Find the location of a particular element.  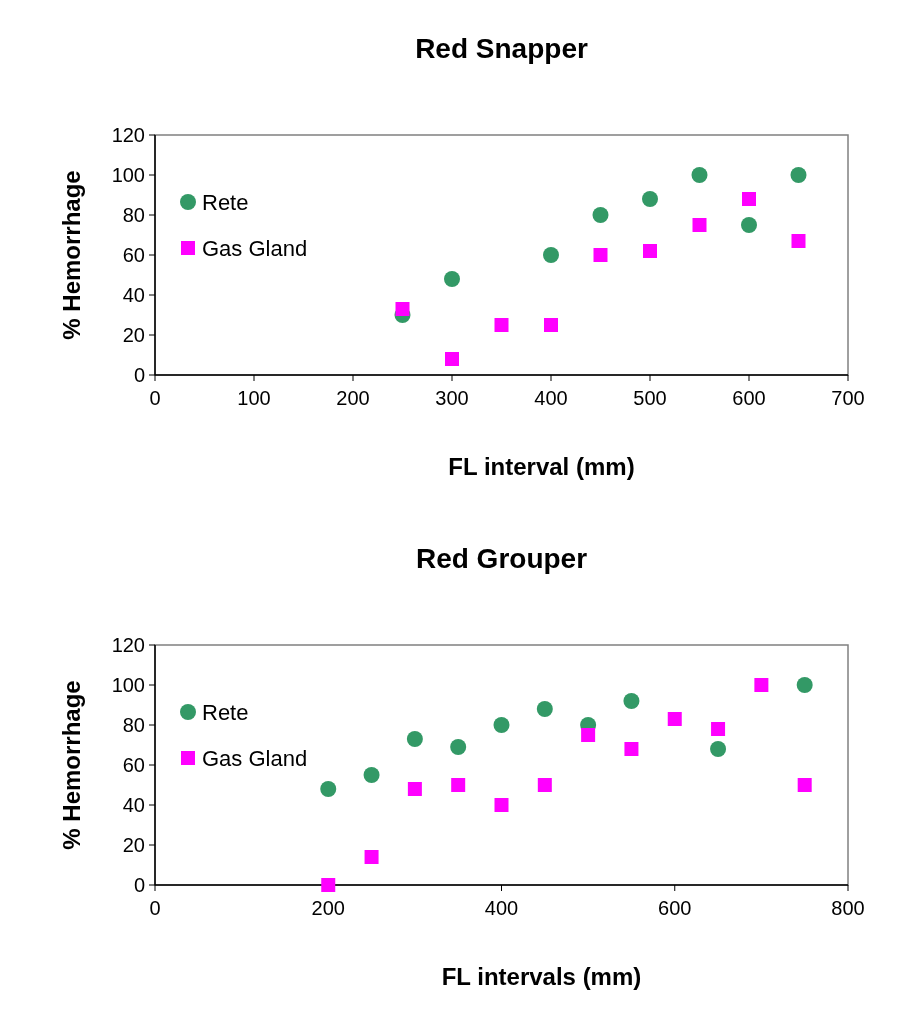

chart-title: Red Snapper is located at coordinates (501, 48).